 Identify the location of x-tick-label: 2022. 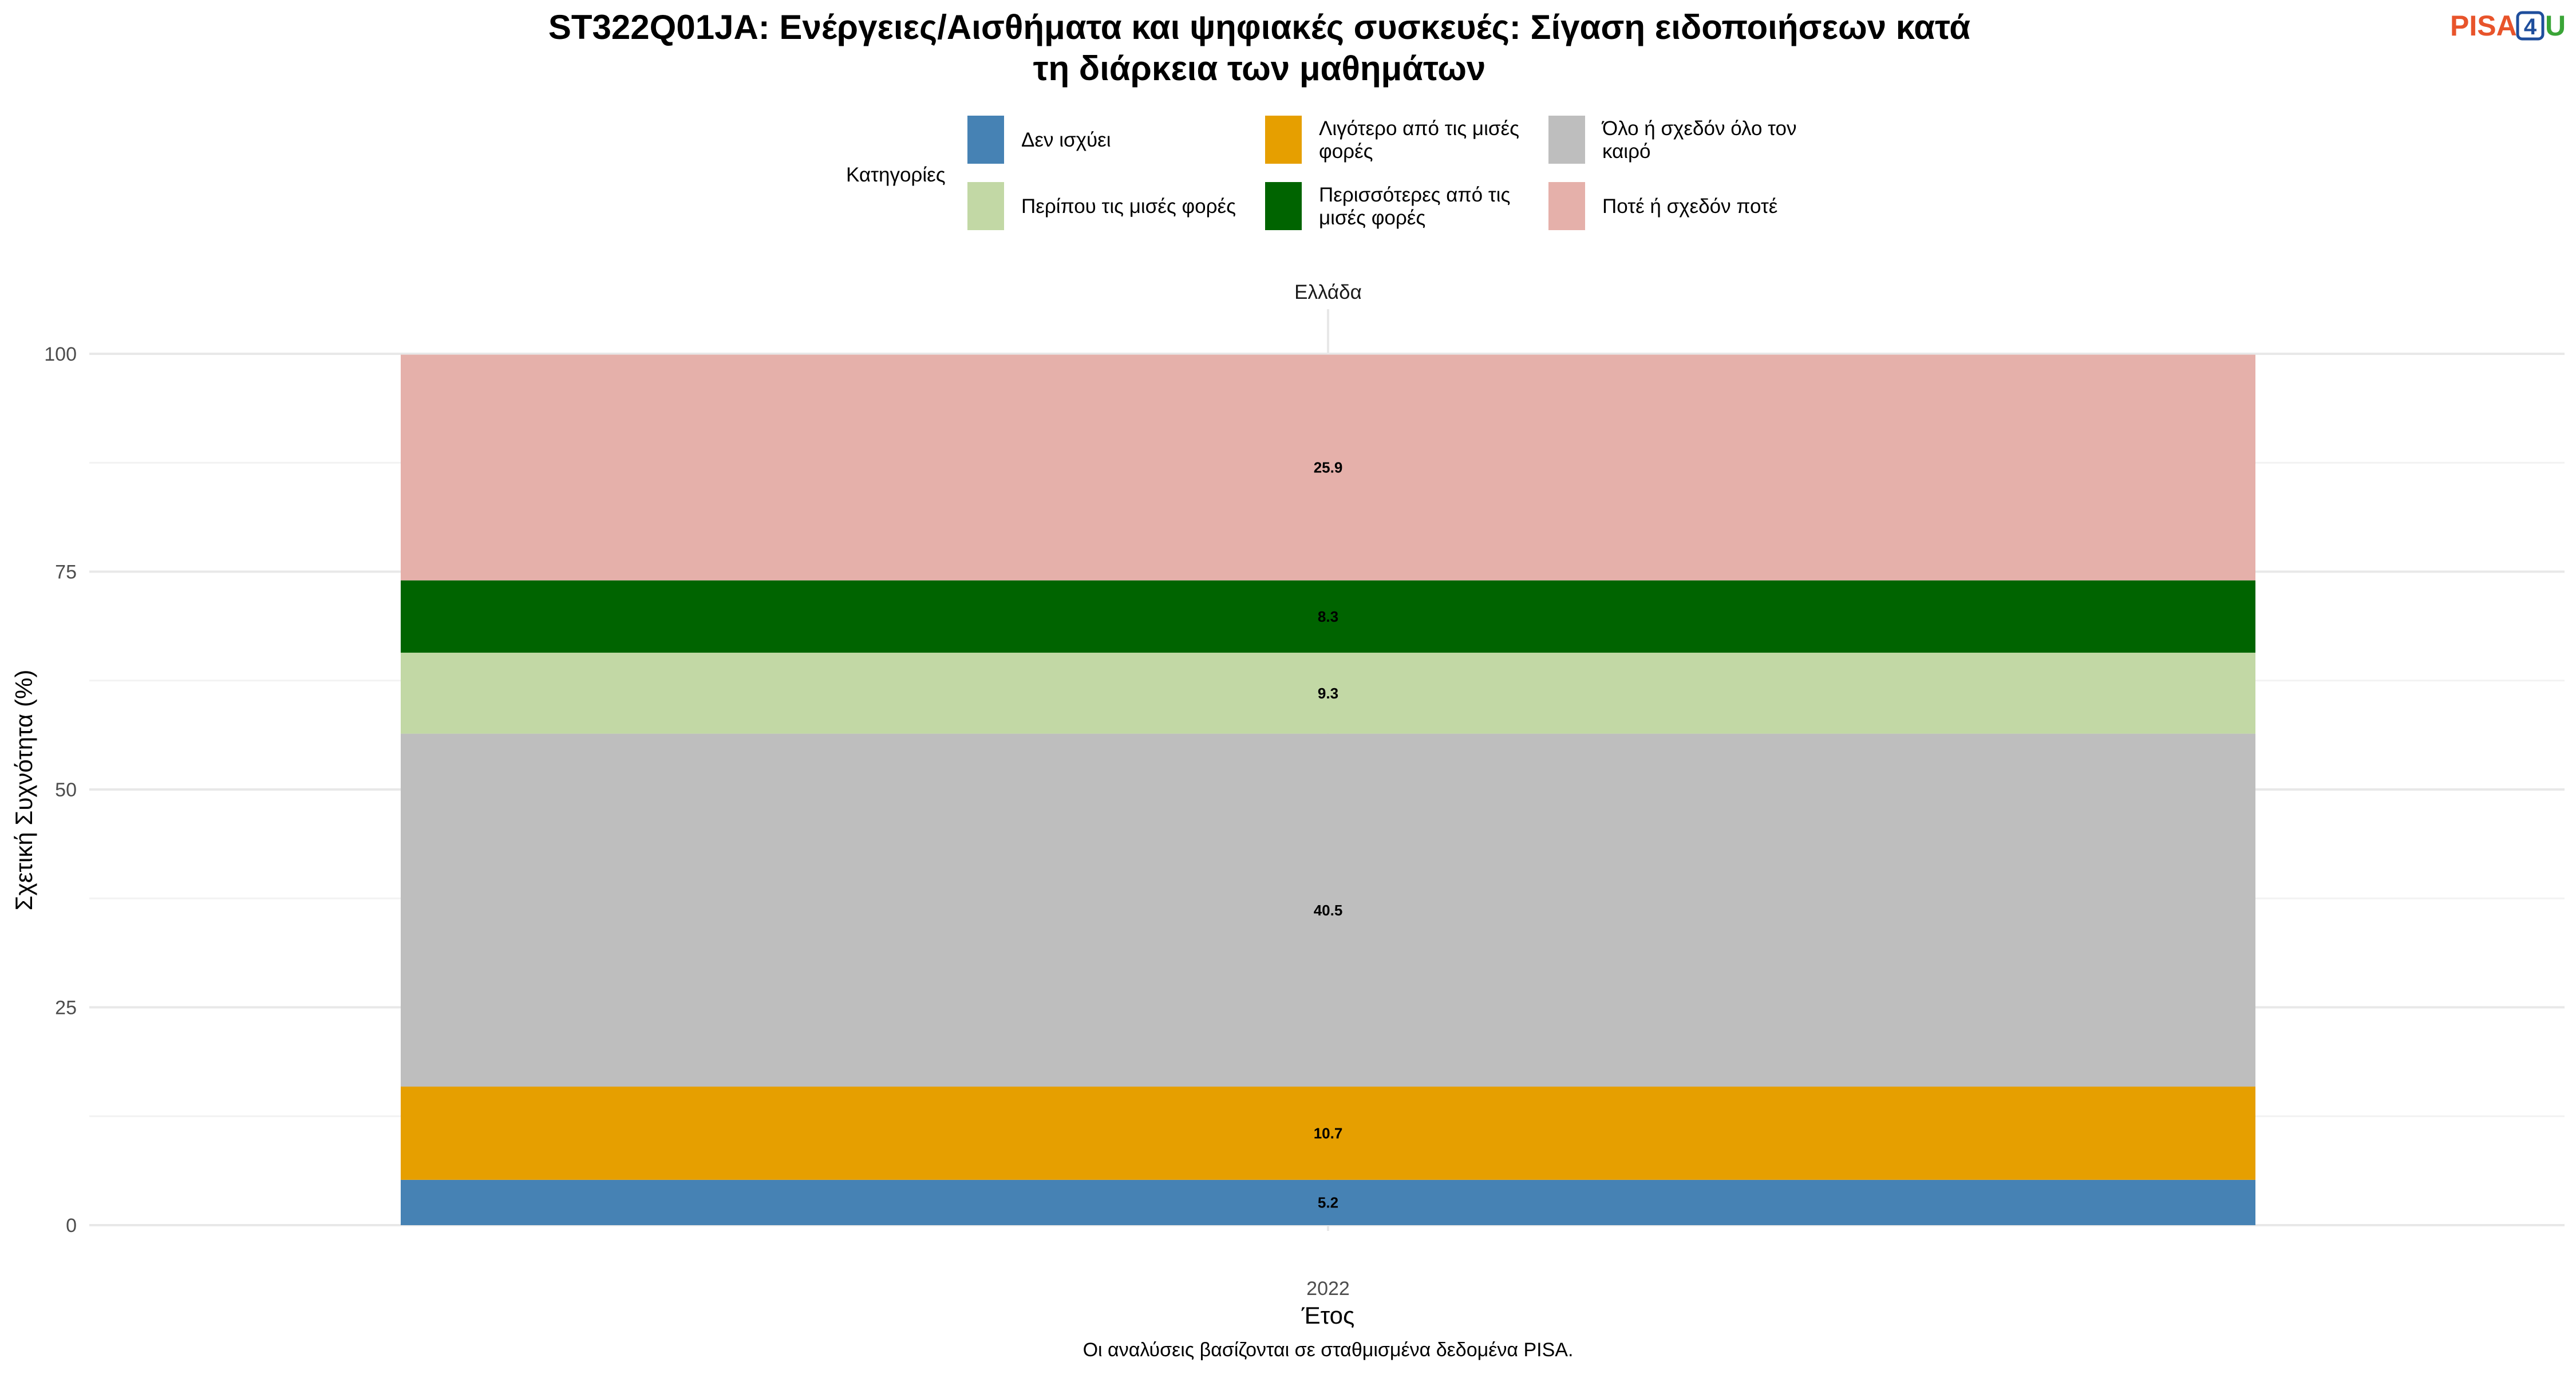
(1328, 1289).